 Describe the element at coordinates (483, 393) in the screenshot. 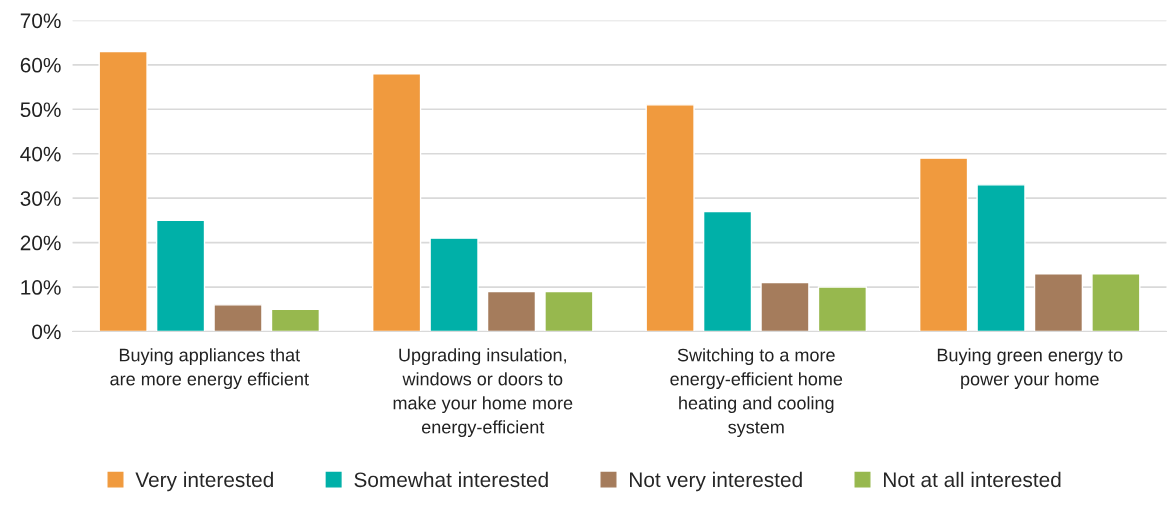

I see `x-tick-label: Upgrading insulation, windows or doors to make your home more energy-efficient` at that location.